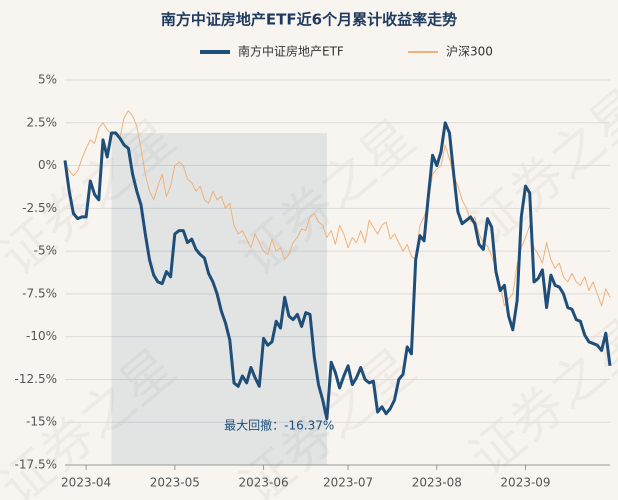  What do you see at coordinates (41, 336) in the screenshot?
I see `y-tick-label: -10%` at bounding box center [41, 336].